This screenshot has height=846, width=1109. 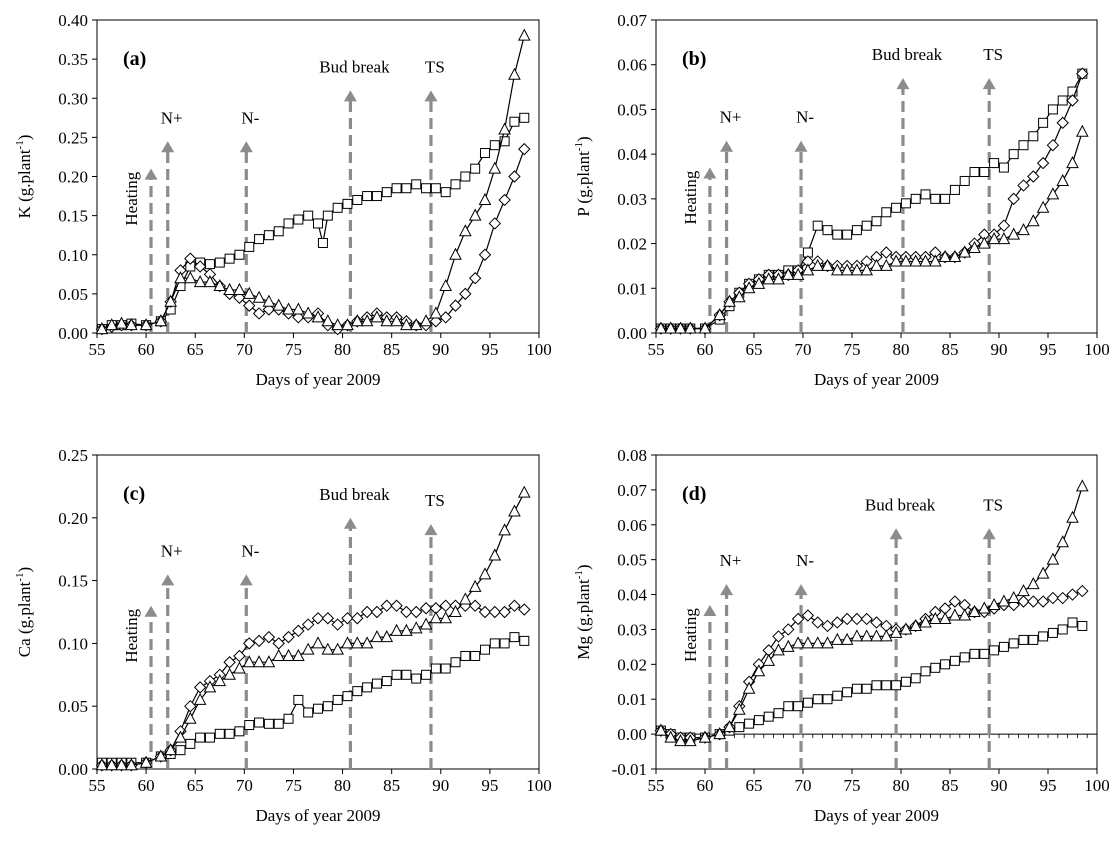 I want to click on y-tick-label: 0.15, so click(x=73, y=581).